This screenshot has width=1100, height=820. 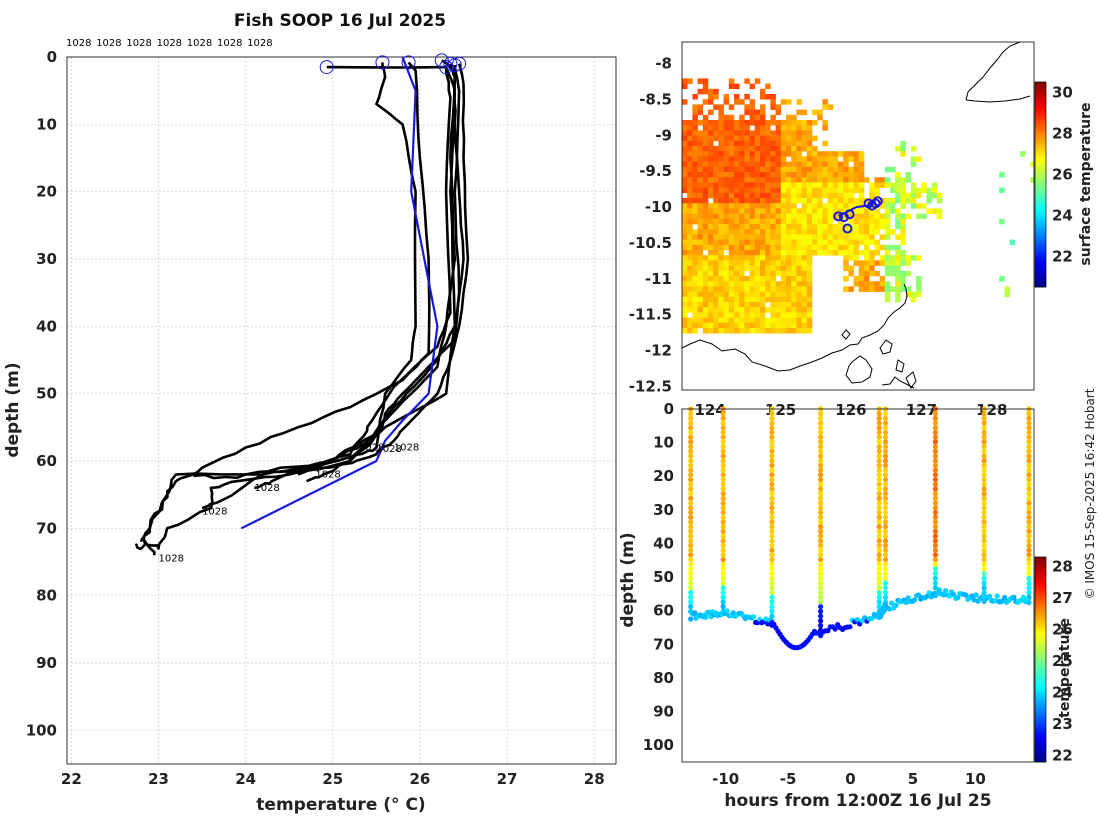 What do you see at coordinates (1062, 566) in the screenshot?
I see `section-colorbar-tick-label: 28` at bounding box center [1062, 566].